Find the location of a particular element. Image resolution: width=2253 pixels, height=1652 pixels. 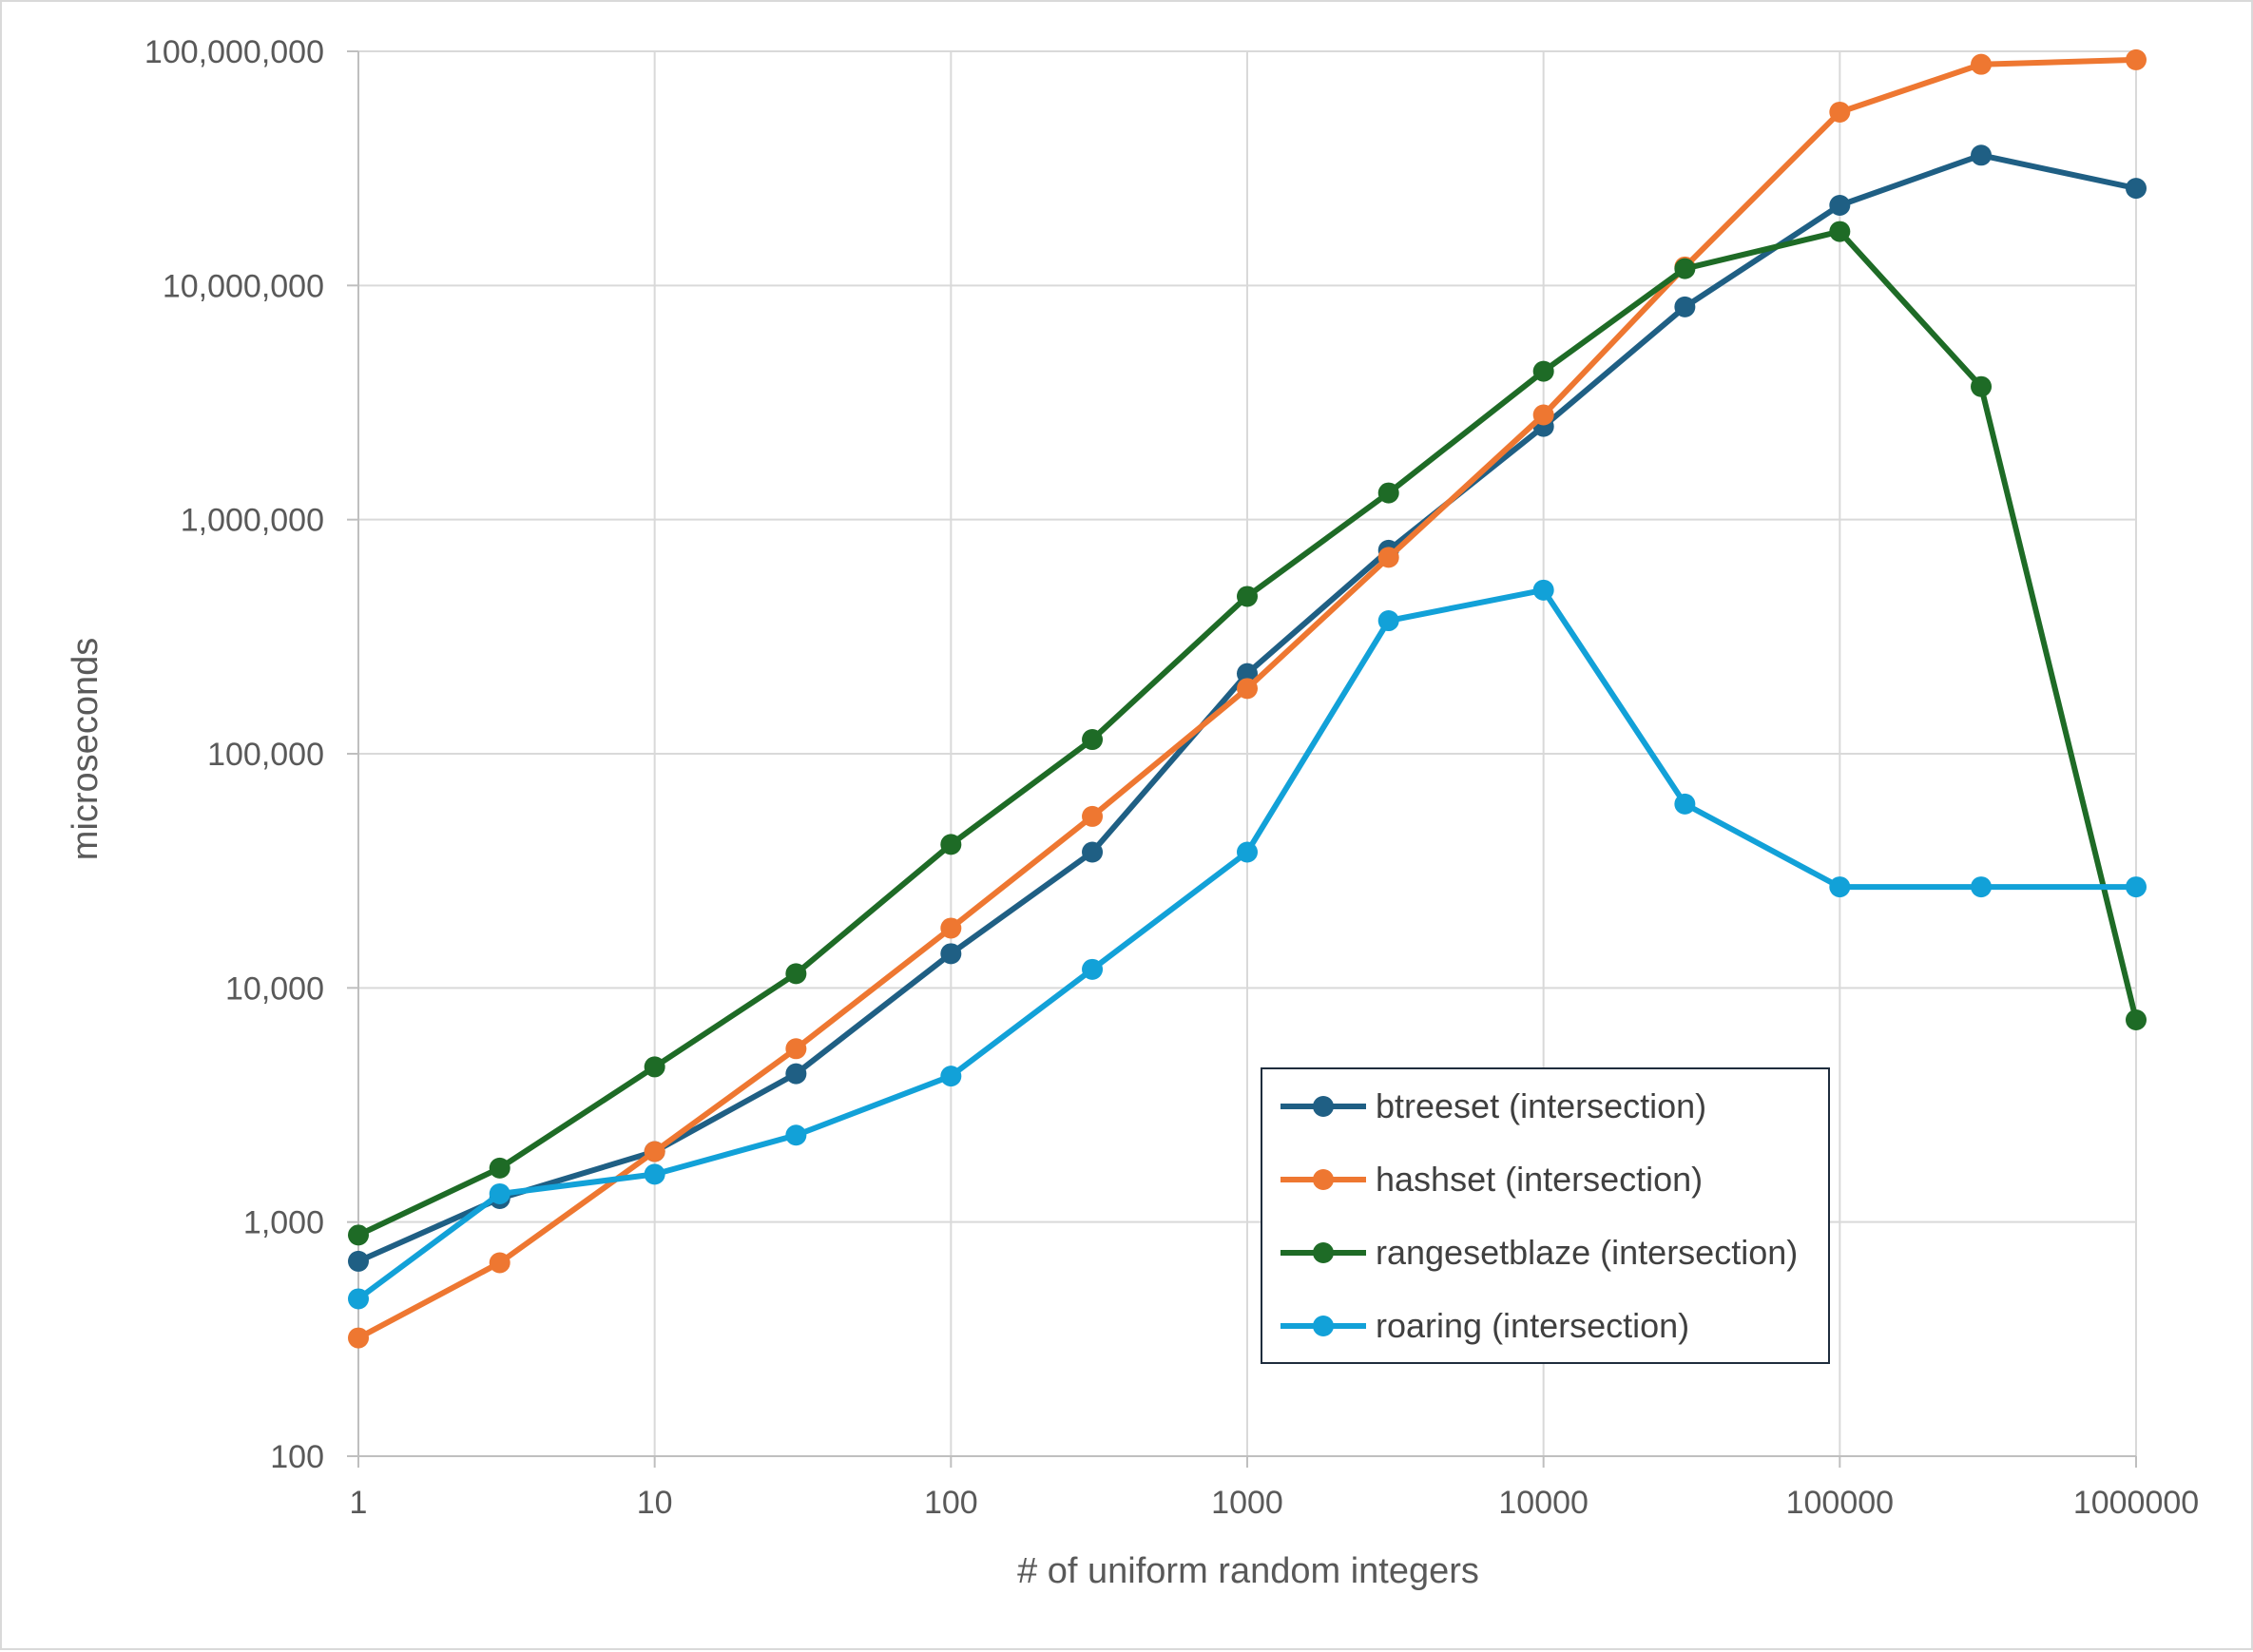

legend-label: btreeset (intersection) is located at coordinates (1541, 1105).